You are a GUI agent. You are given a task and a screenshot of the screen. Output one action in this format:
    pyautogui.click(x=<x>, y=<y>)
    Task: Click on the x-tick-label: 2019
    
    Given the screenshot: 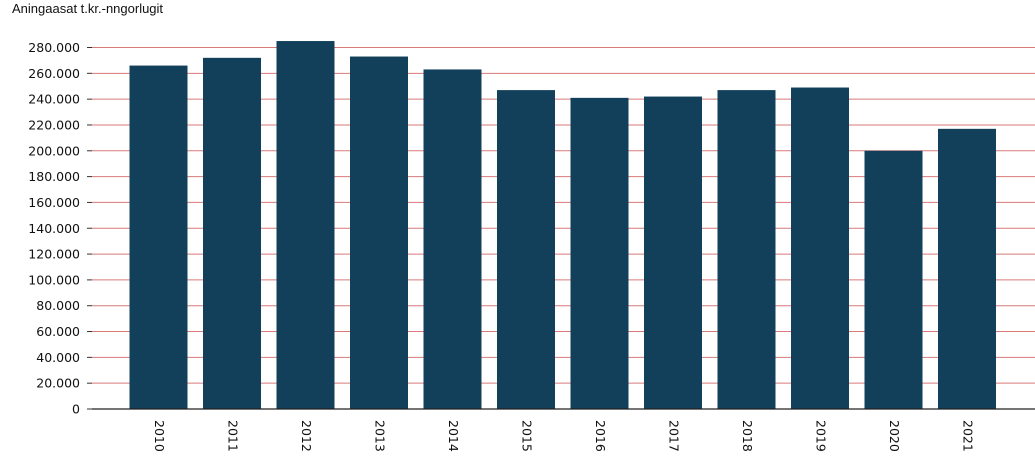 What is the action you would take?
    pyautogui.click(x=821, y=436)
    